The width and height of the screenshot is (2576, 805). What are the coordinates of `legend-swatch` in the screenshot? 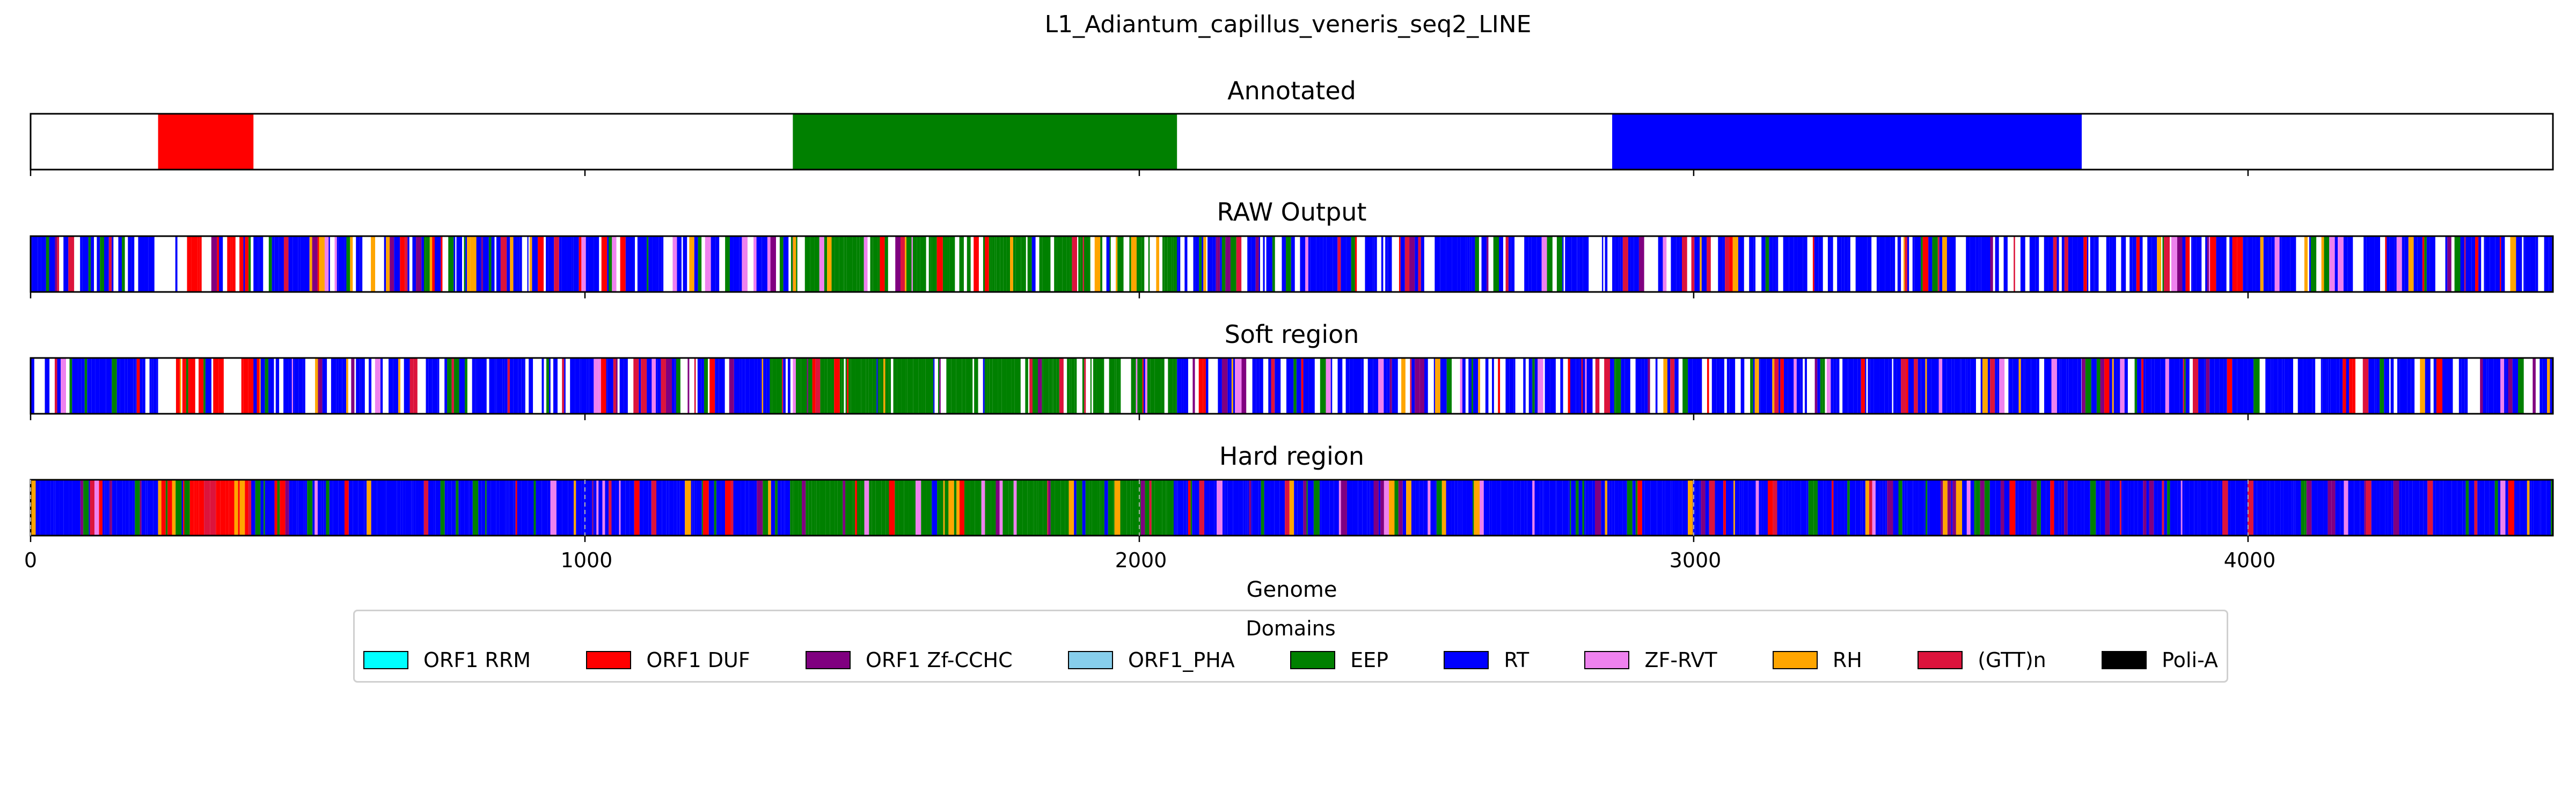 It's located at (1313, 660).